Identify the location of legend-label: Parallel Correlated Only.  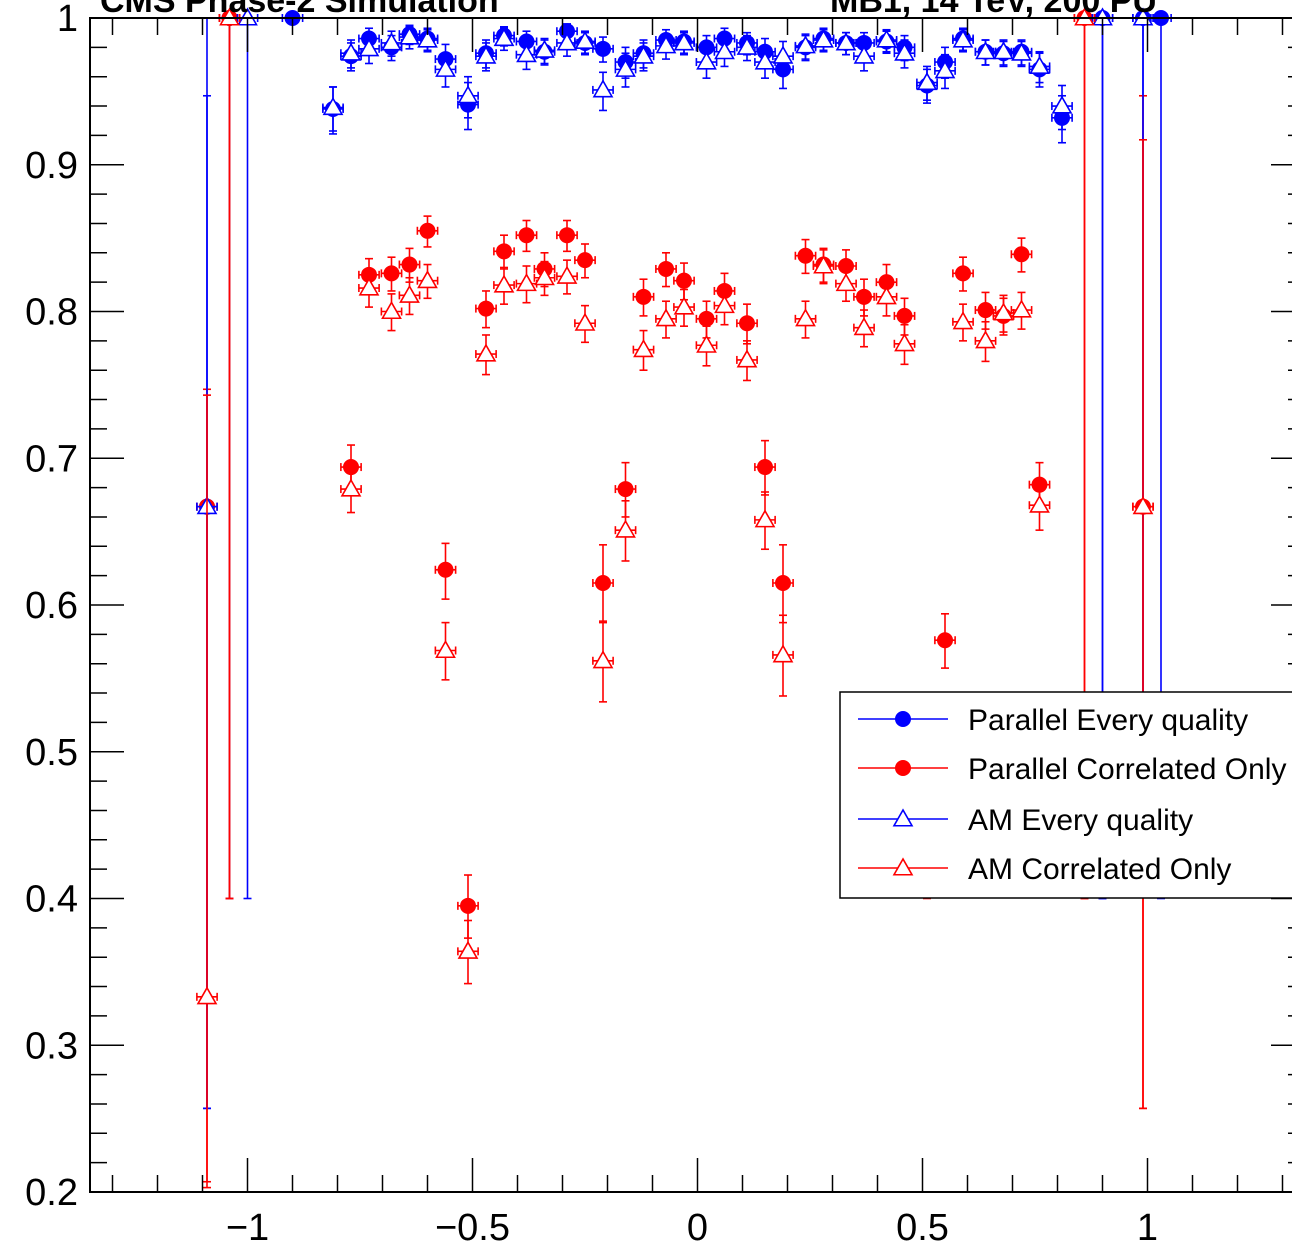
(1127, 769).